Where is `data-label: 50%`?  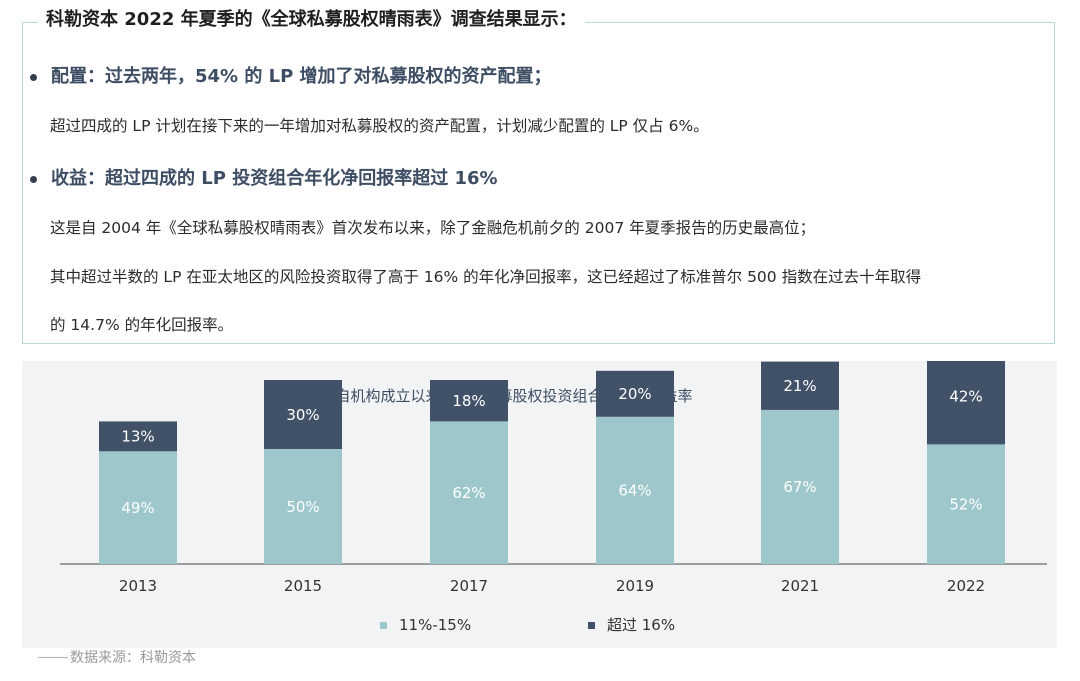
data-label: 50% is located at coordinates (302, 507).